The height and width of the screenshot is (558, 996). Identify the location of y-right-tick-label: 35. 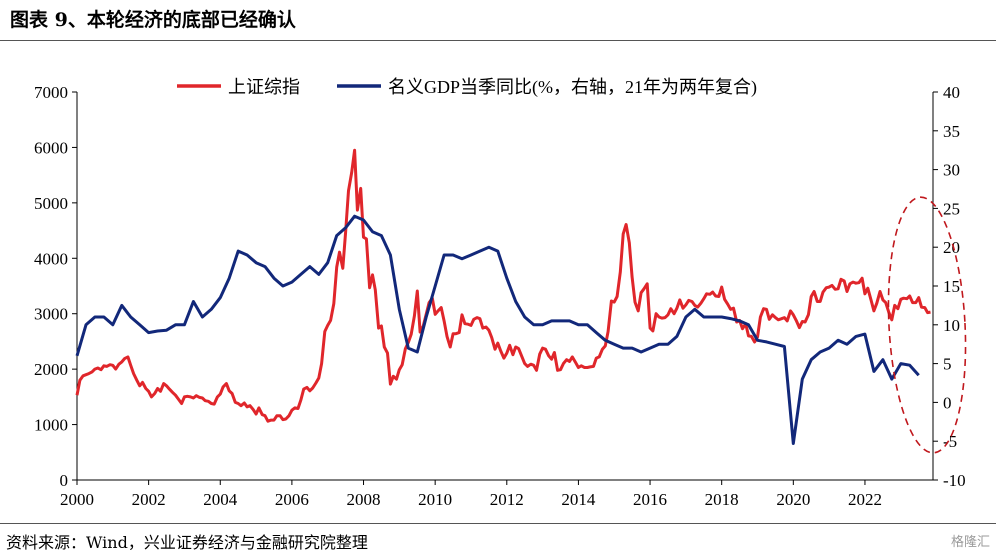
(951, 131).